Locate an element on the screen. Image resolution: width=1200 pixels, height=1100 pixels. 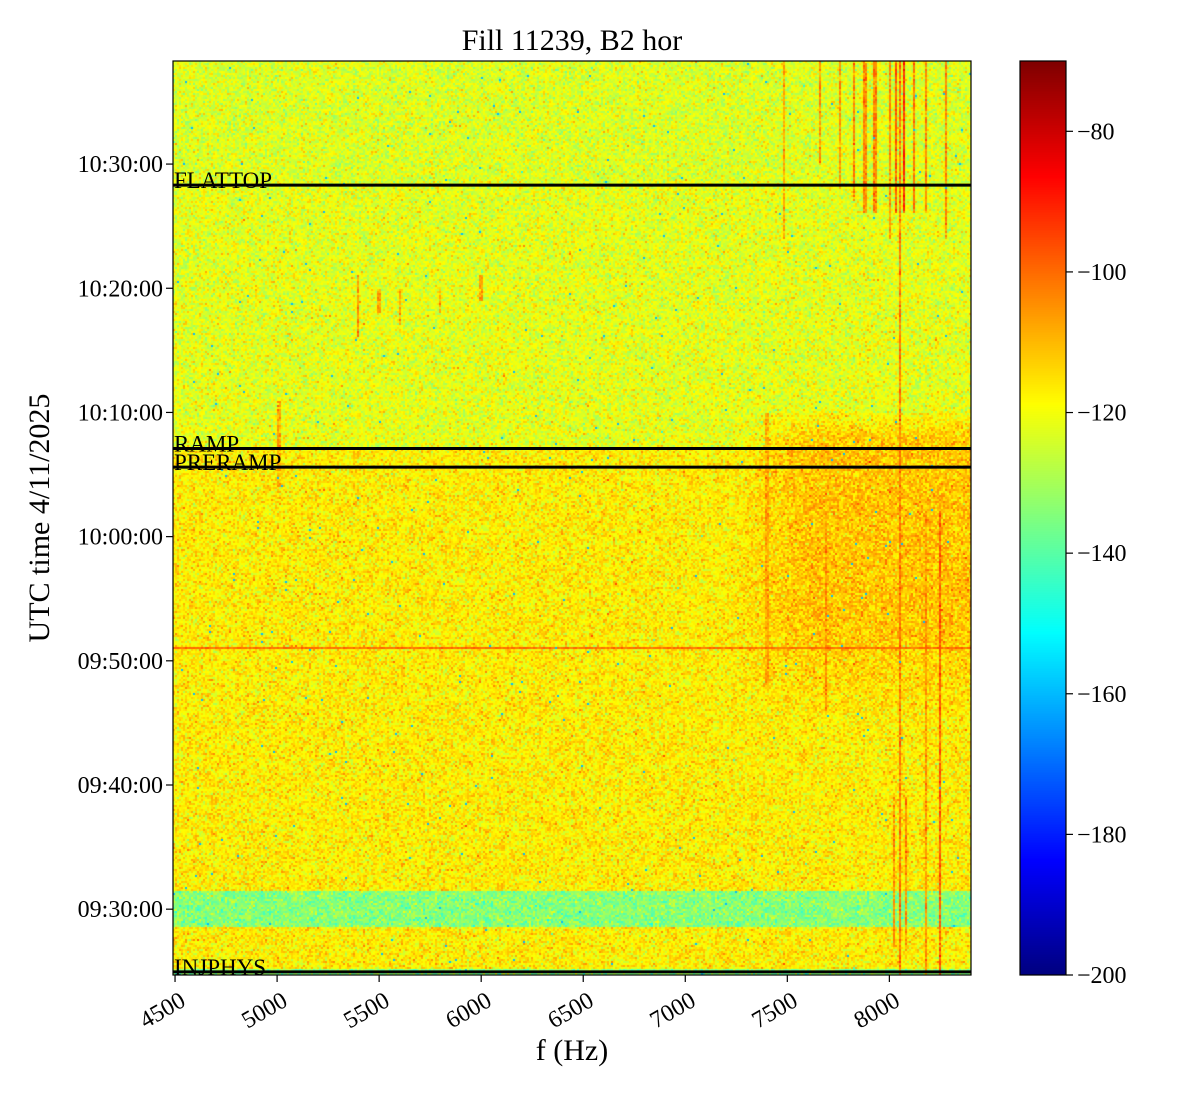
y-tick-label: 10:10:00 is located at coordinates (120, 413).